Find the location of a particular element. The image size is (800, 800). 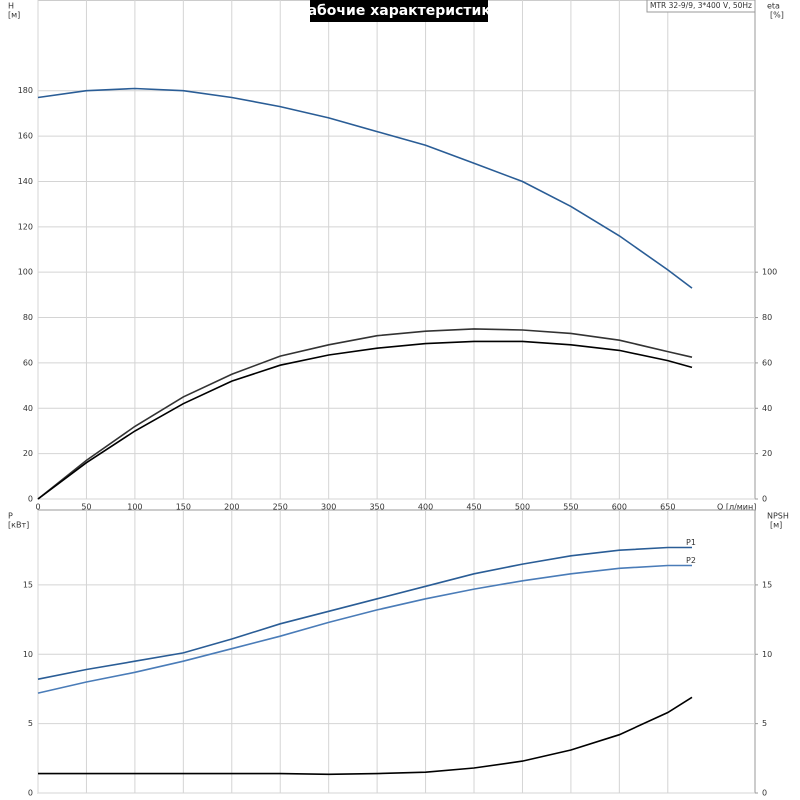

y2-tick-label: 60 is located at coordinates (767, 362).